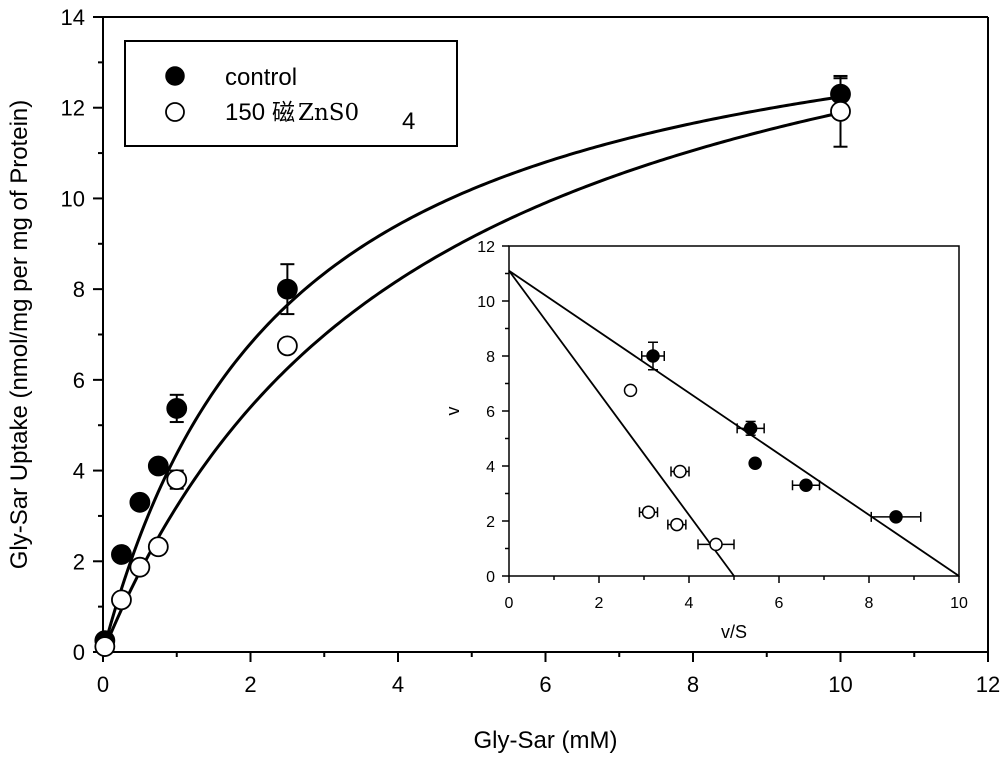 Image resolution: width=1000 pixels, height=762 pixels. I want to click on main-x-tick-label: 10, so click(840, 684).